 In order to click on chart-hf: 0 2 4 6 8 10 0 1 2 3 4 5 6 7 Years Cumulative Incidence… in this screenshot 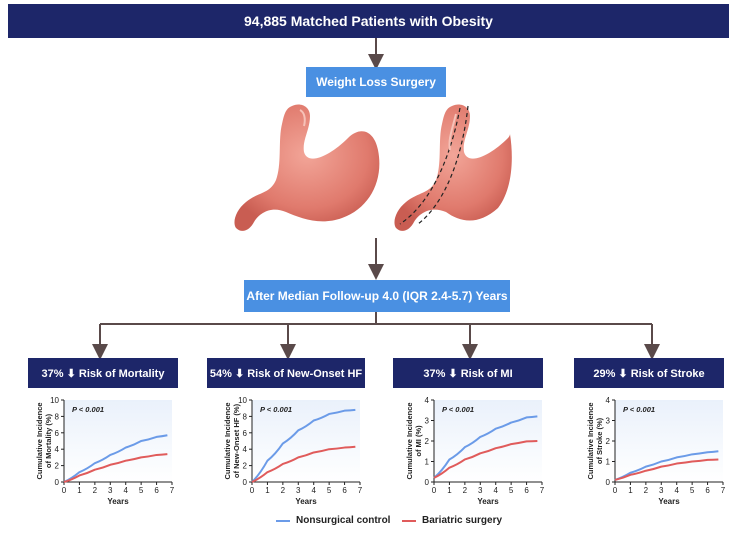, I will do `click(293, 451)`.